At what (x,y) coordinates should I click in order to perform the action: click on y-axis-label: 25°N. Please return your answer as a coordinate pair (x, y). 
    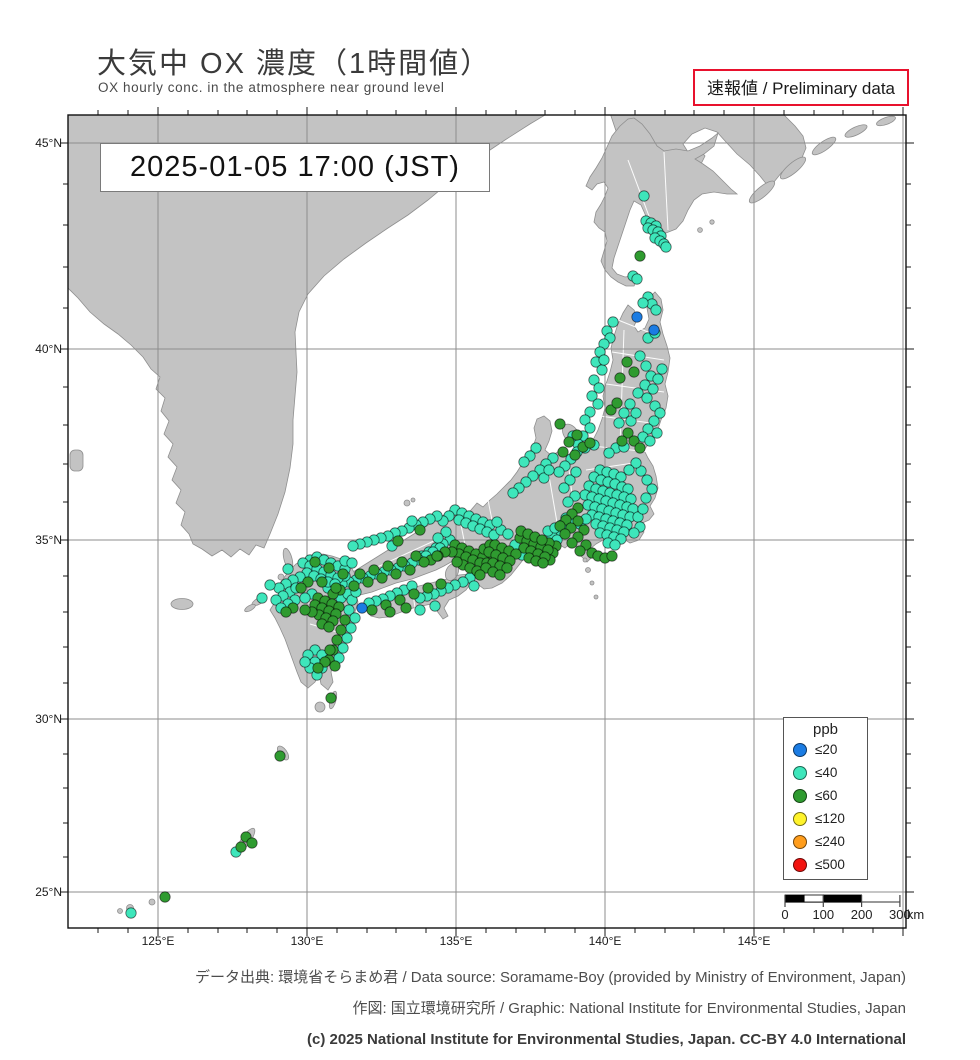
    Looking at the image, I should click on (48, 892).